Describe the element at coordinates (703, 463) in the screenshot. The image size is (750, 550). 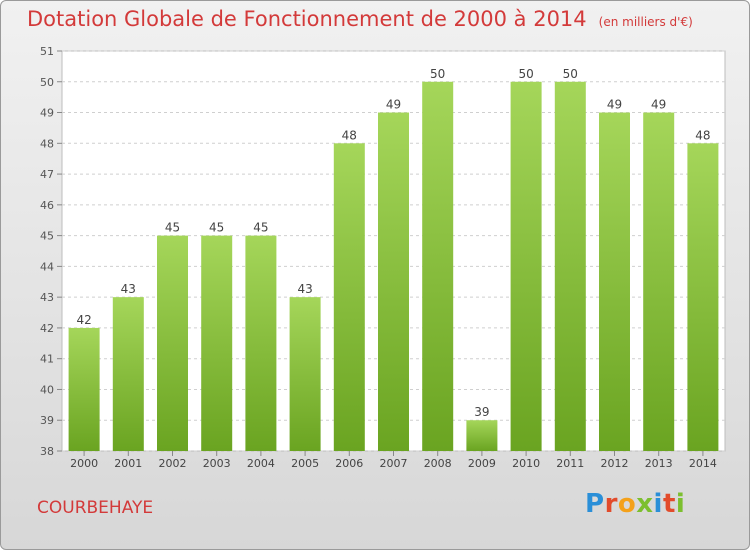
I see `x-tick-label: 2014` at that location.